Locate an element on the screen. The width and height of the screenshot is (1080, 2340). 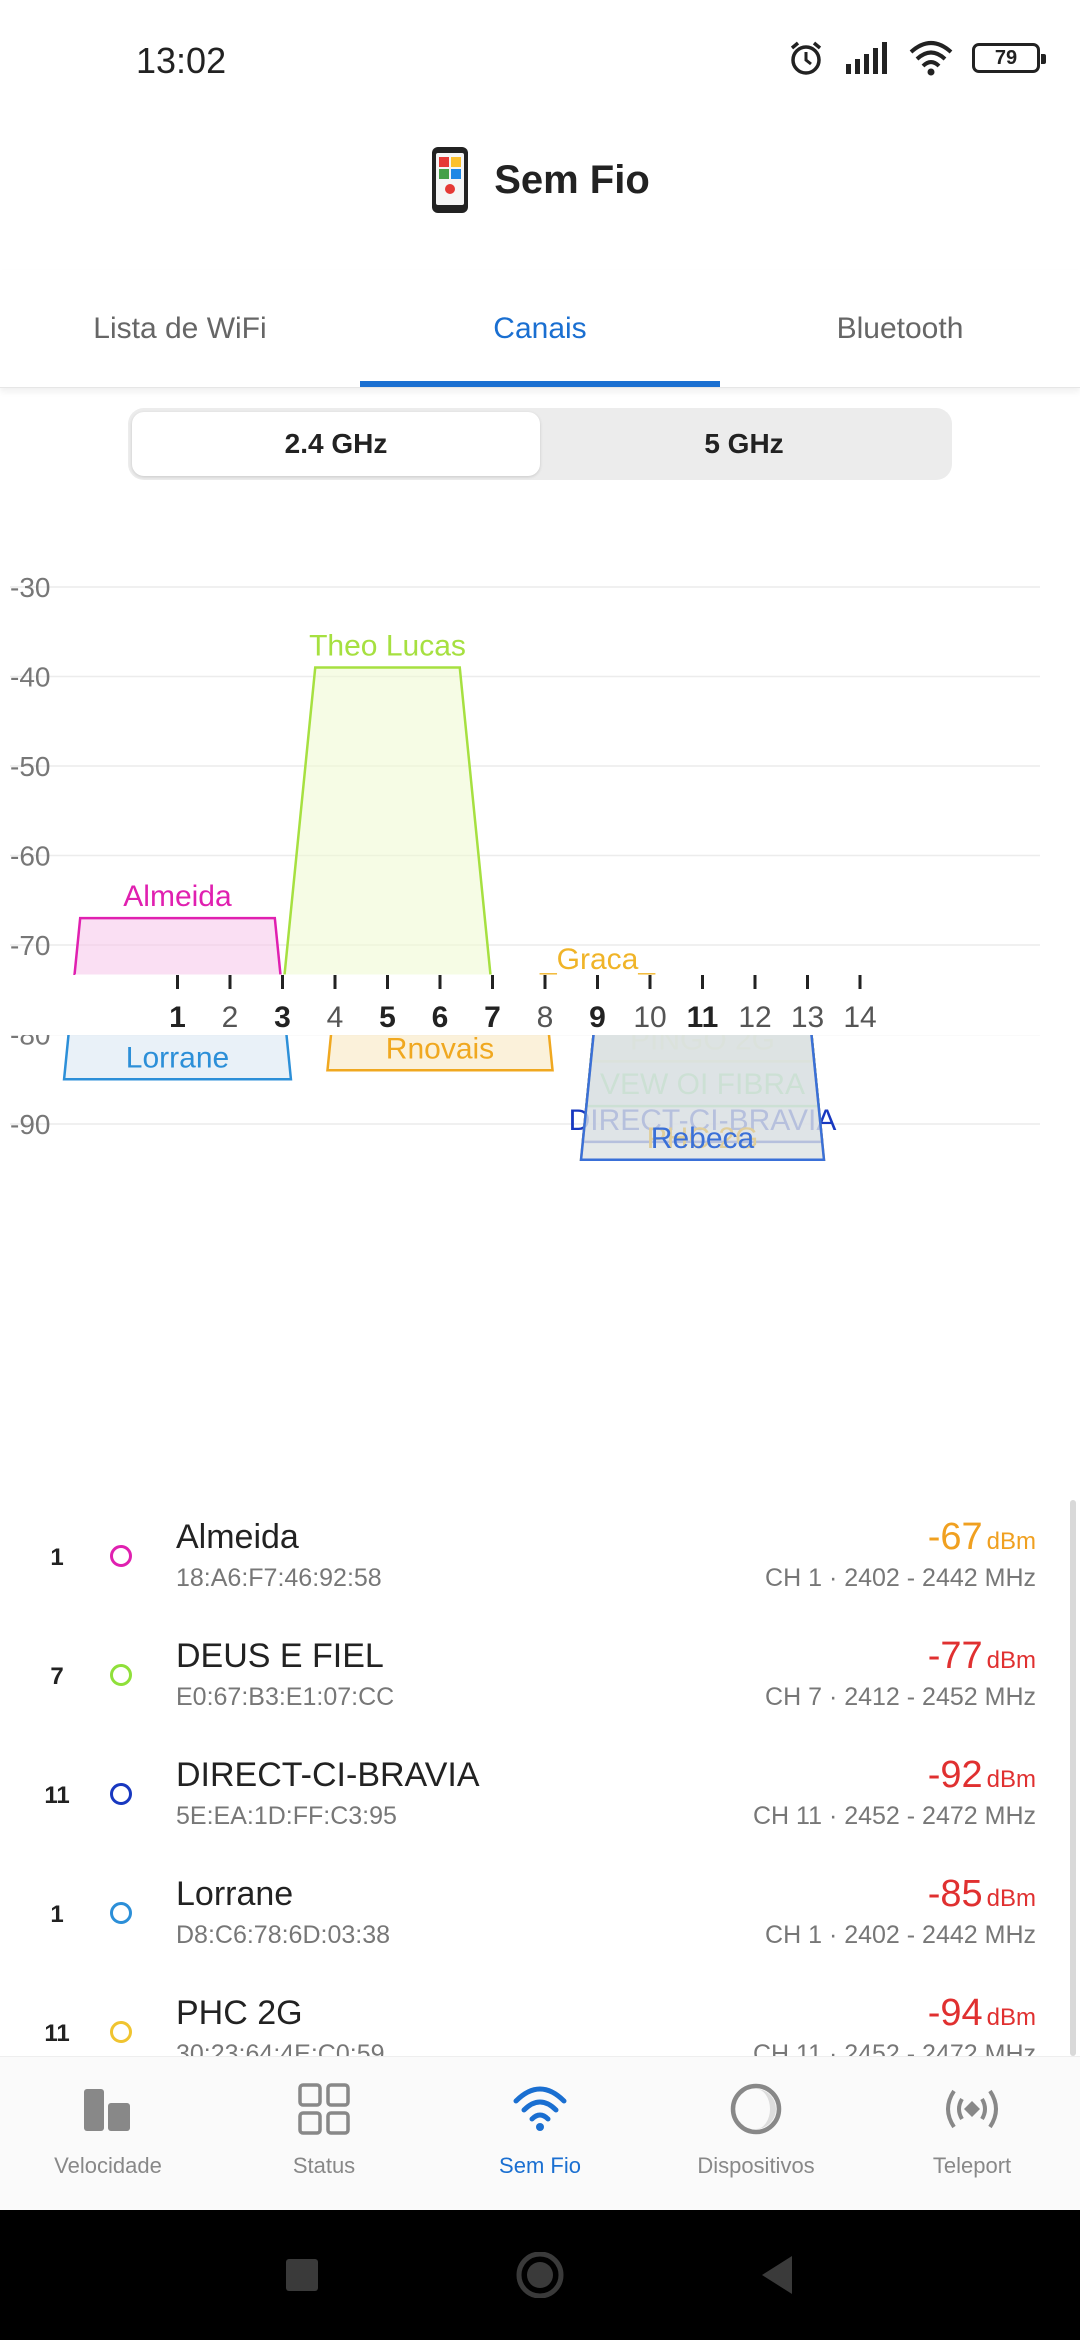
network-band-shape is located at coordinates (387, 831).